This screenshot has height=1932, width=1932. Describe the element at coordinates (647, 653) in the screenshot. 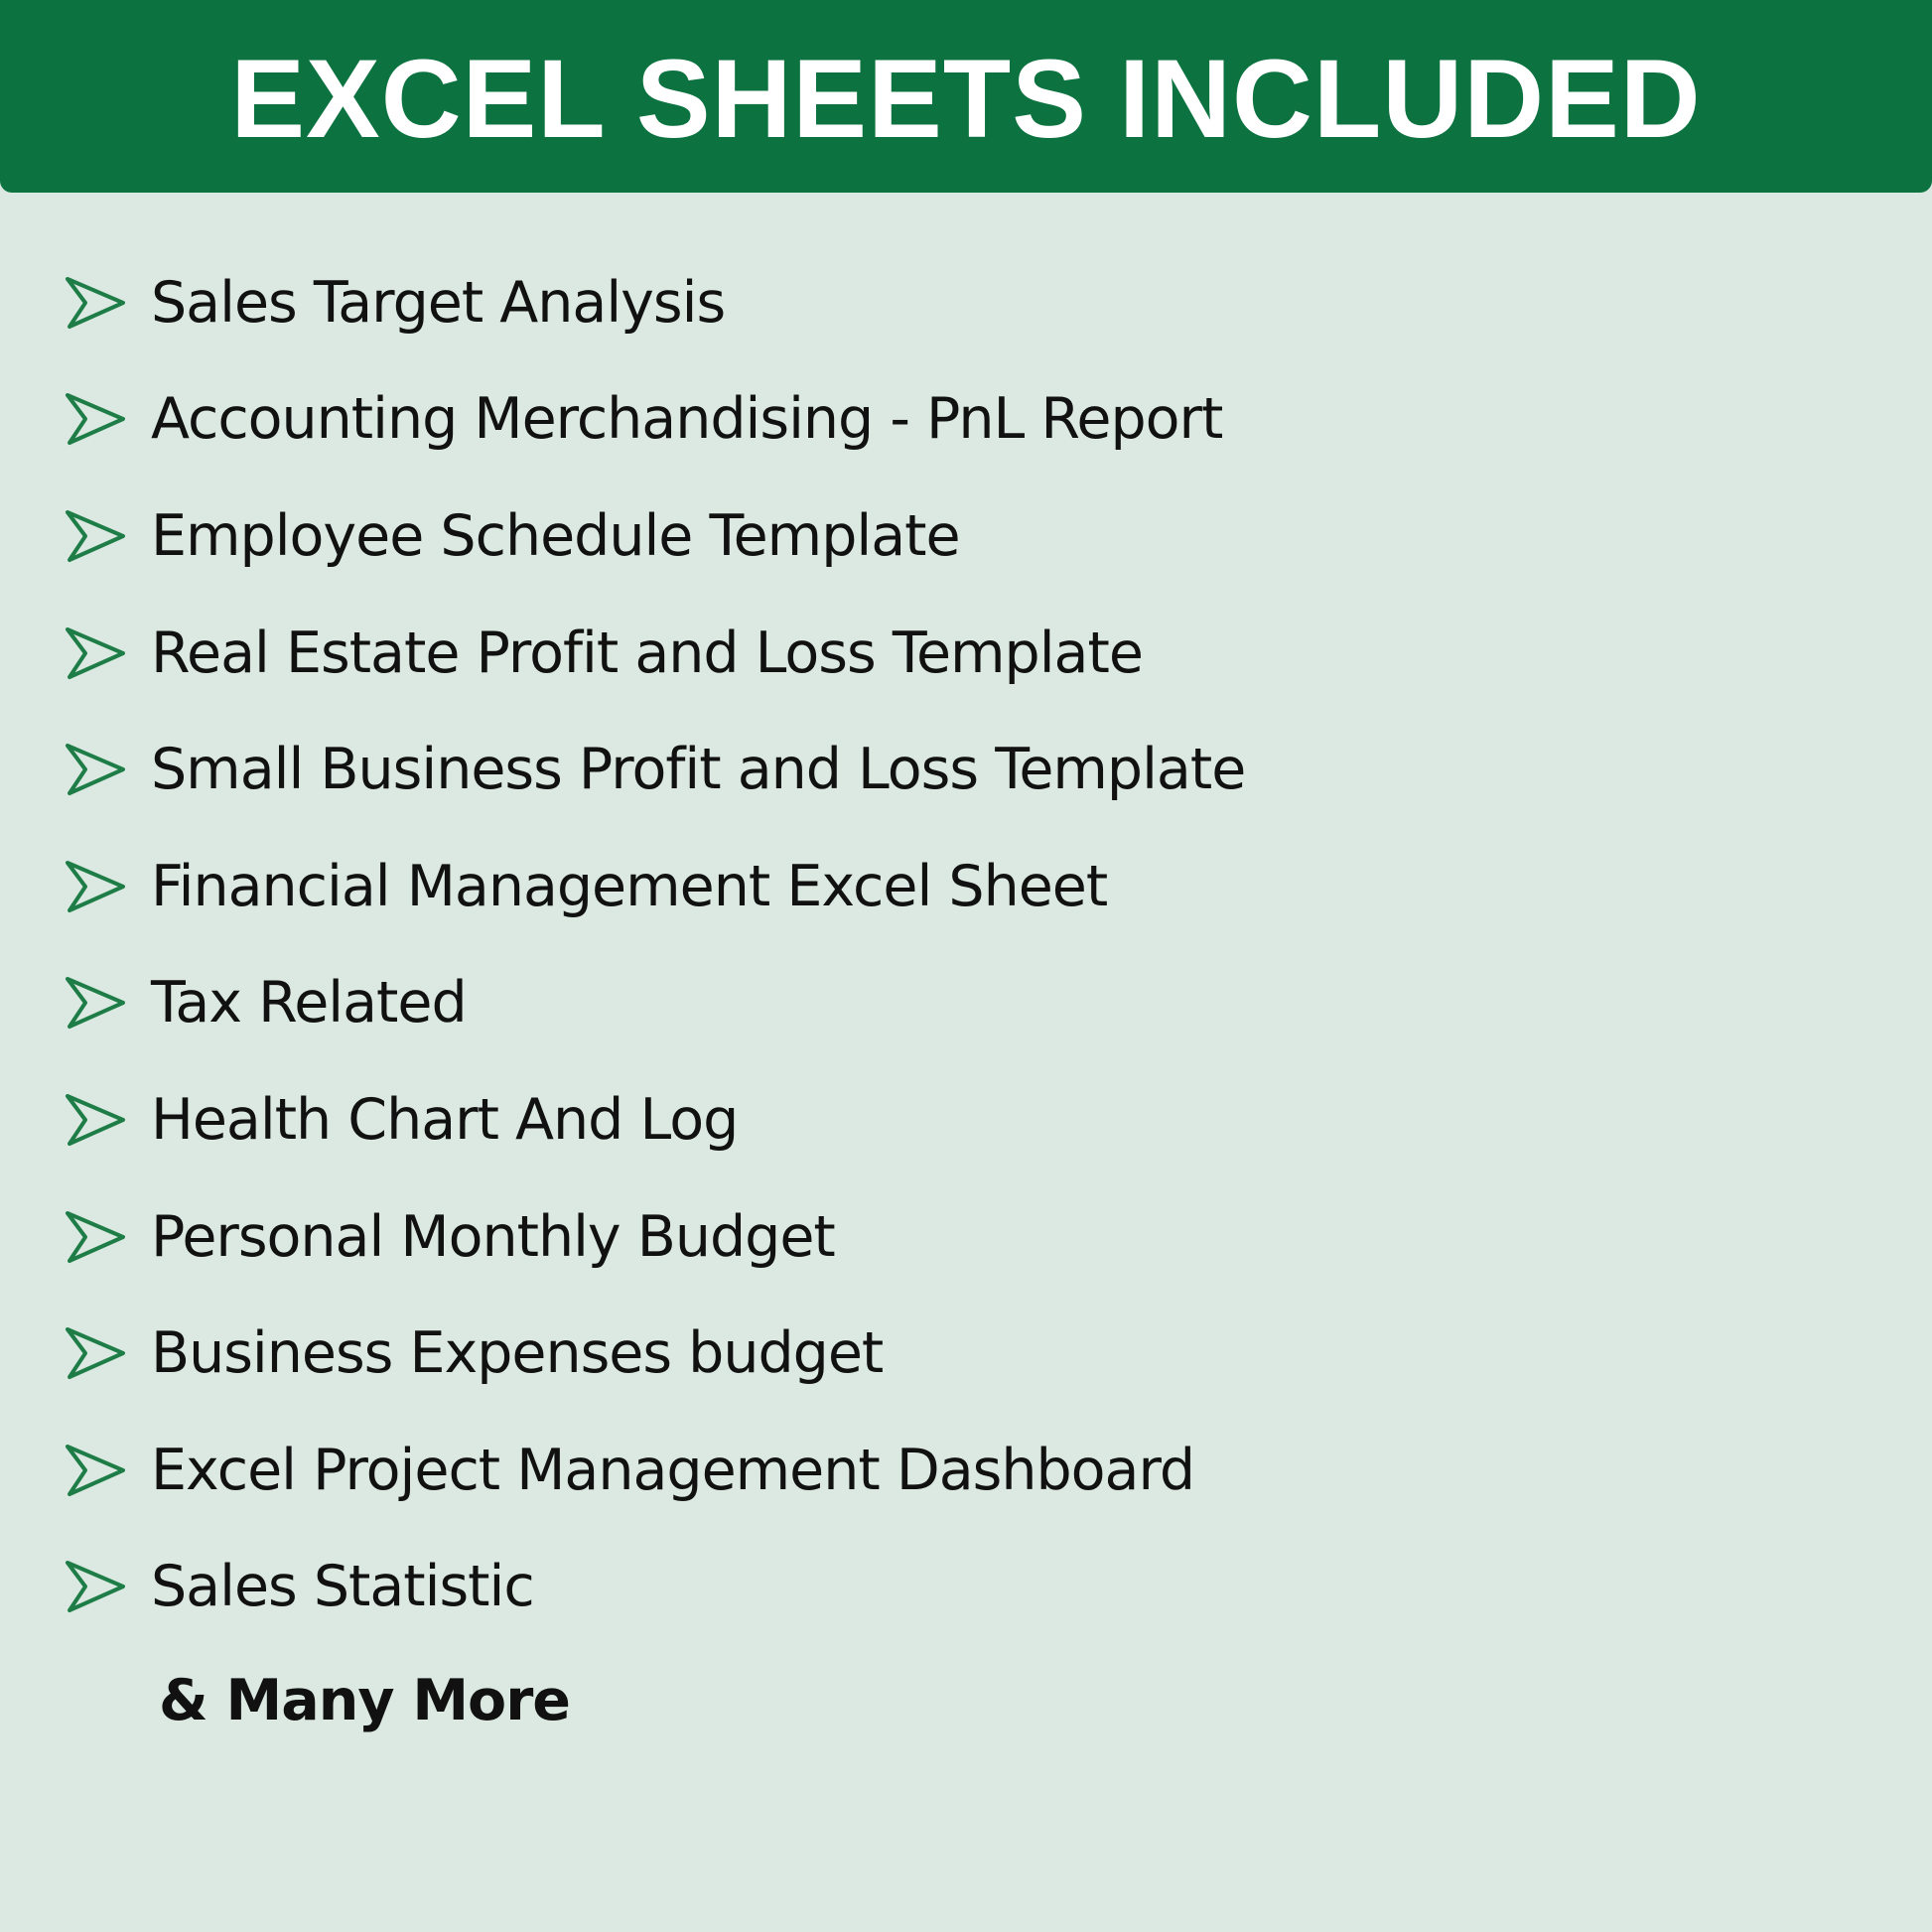

I see `list-item-label: Real Estate Profit and Loss Template` at that location.